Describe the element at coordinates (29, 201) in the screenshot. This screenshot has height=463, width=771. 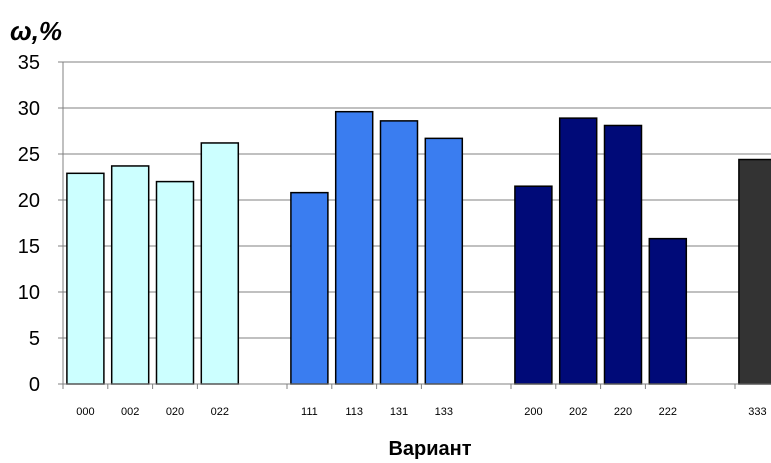
I see `y-tick-label: 20` at that location.